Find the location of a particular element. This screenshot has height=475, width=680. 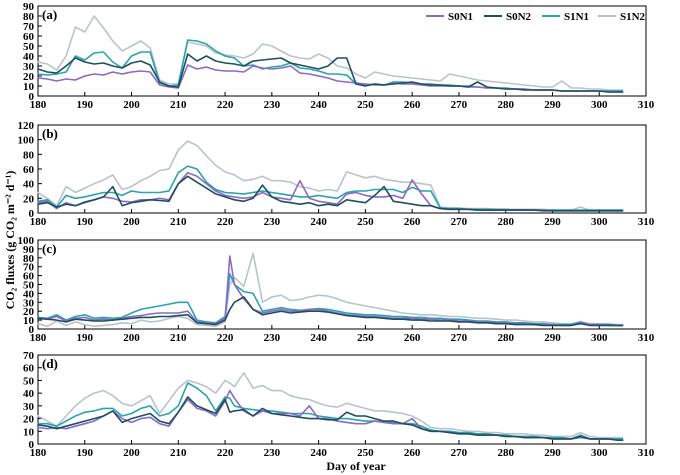

series-line-s1n1 is located at coordinates (330, 411).